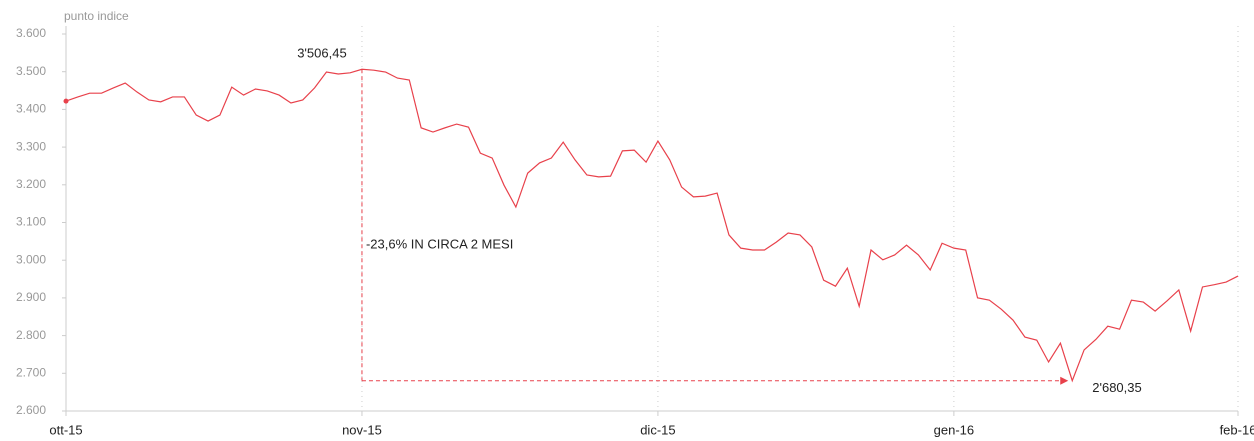 This screenshot has height=441, width=1254. Describe the element at coordinates (657, 429) in the screenshot. I see `x-tick-label: dic-15` at that location.